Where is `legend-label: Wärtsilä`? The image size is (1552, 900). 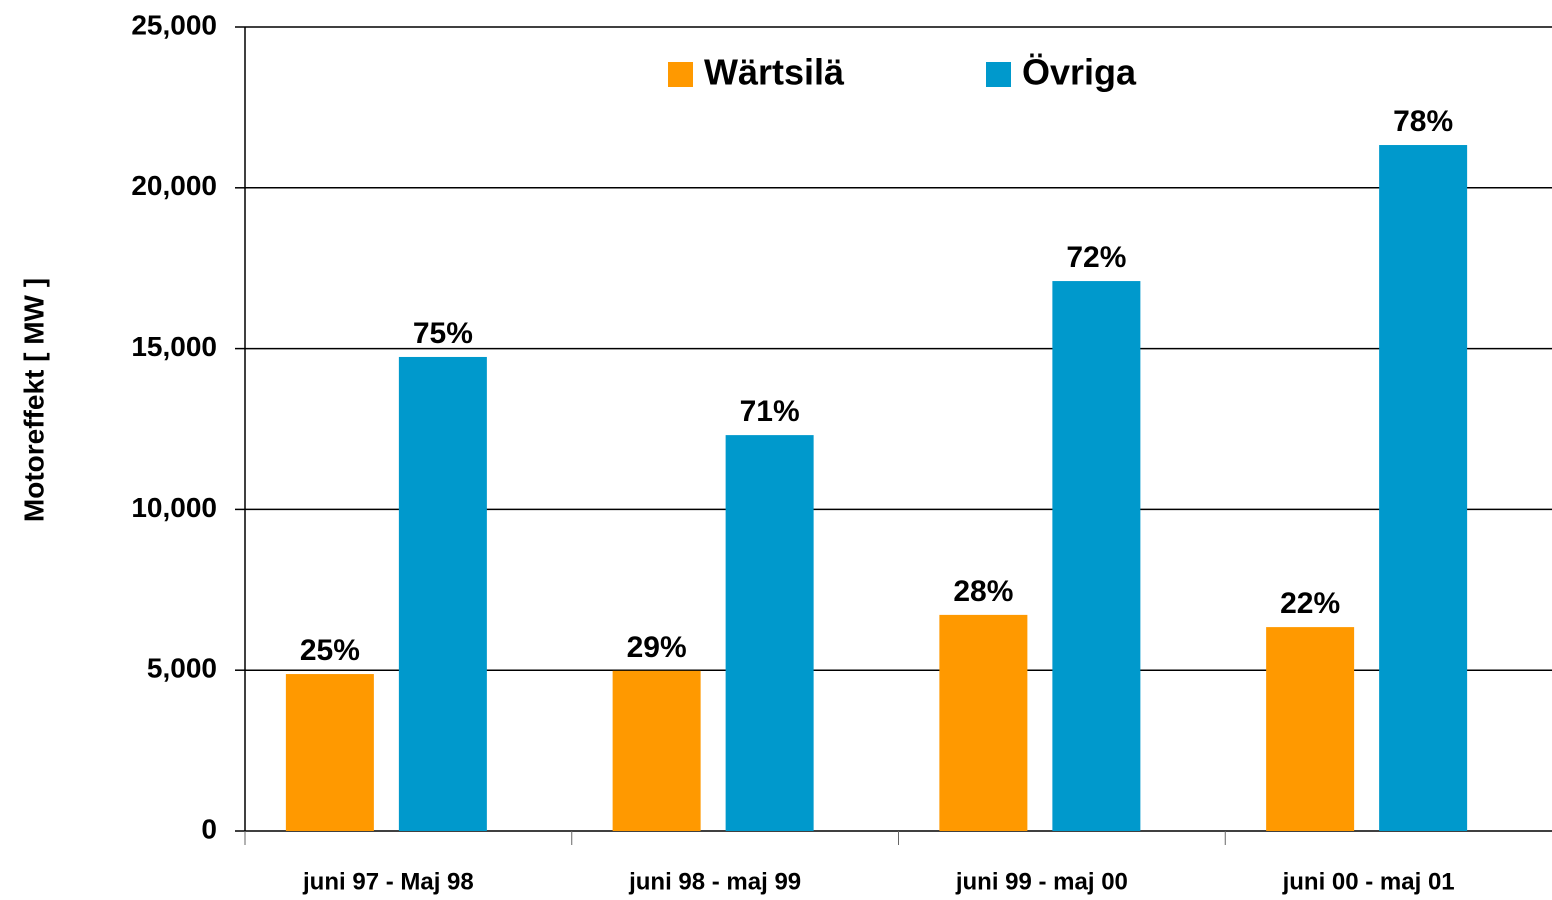
legend-label: Wärtsilä is located at coordinates (774, 72).